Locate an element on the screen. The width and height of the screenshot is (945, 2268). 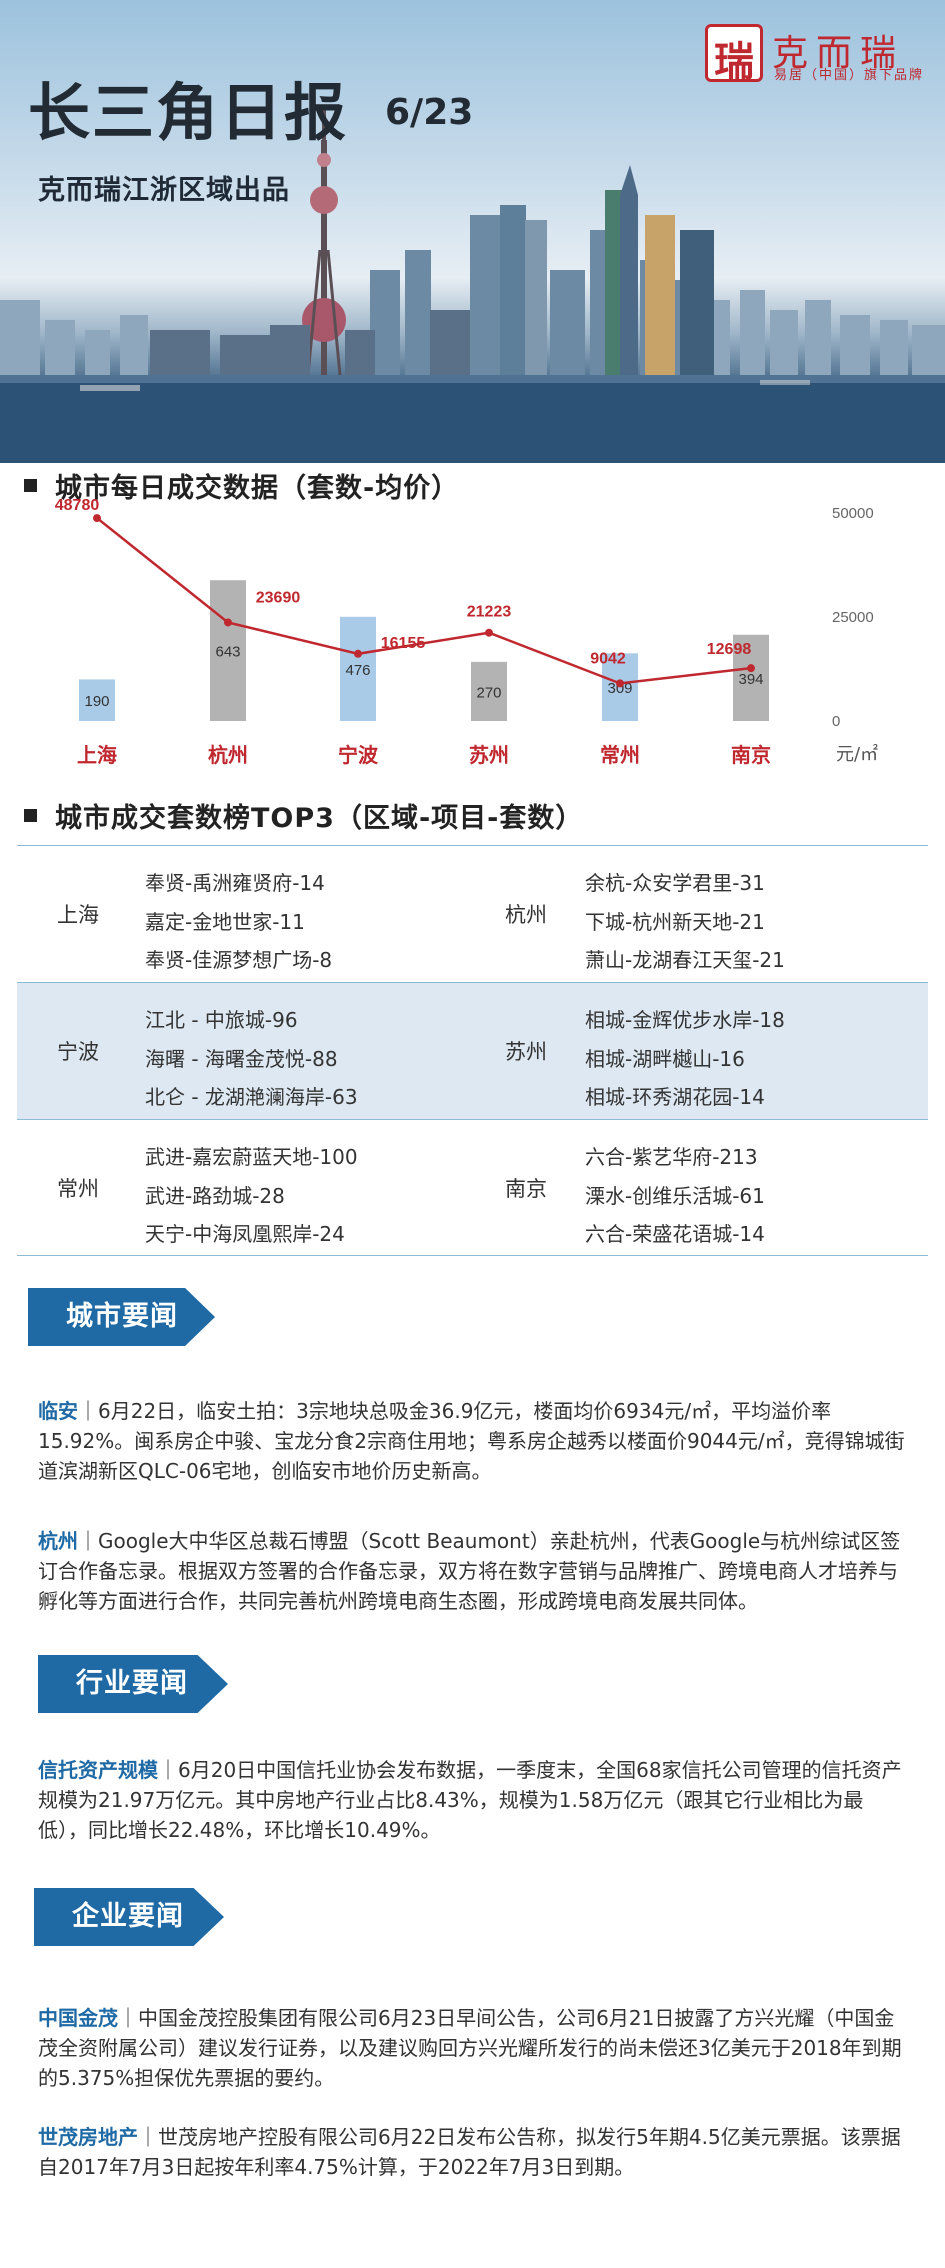
project-list: 余杭-众安学君里-31 下城-杭州新天地-21 萧山-龙湖春江天玺-21 is located at coordinates (685, 922).